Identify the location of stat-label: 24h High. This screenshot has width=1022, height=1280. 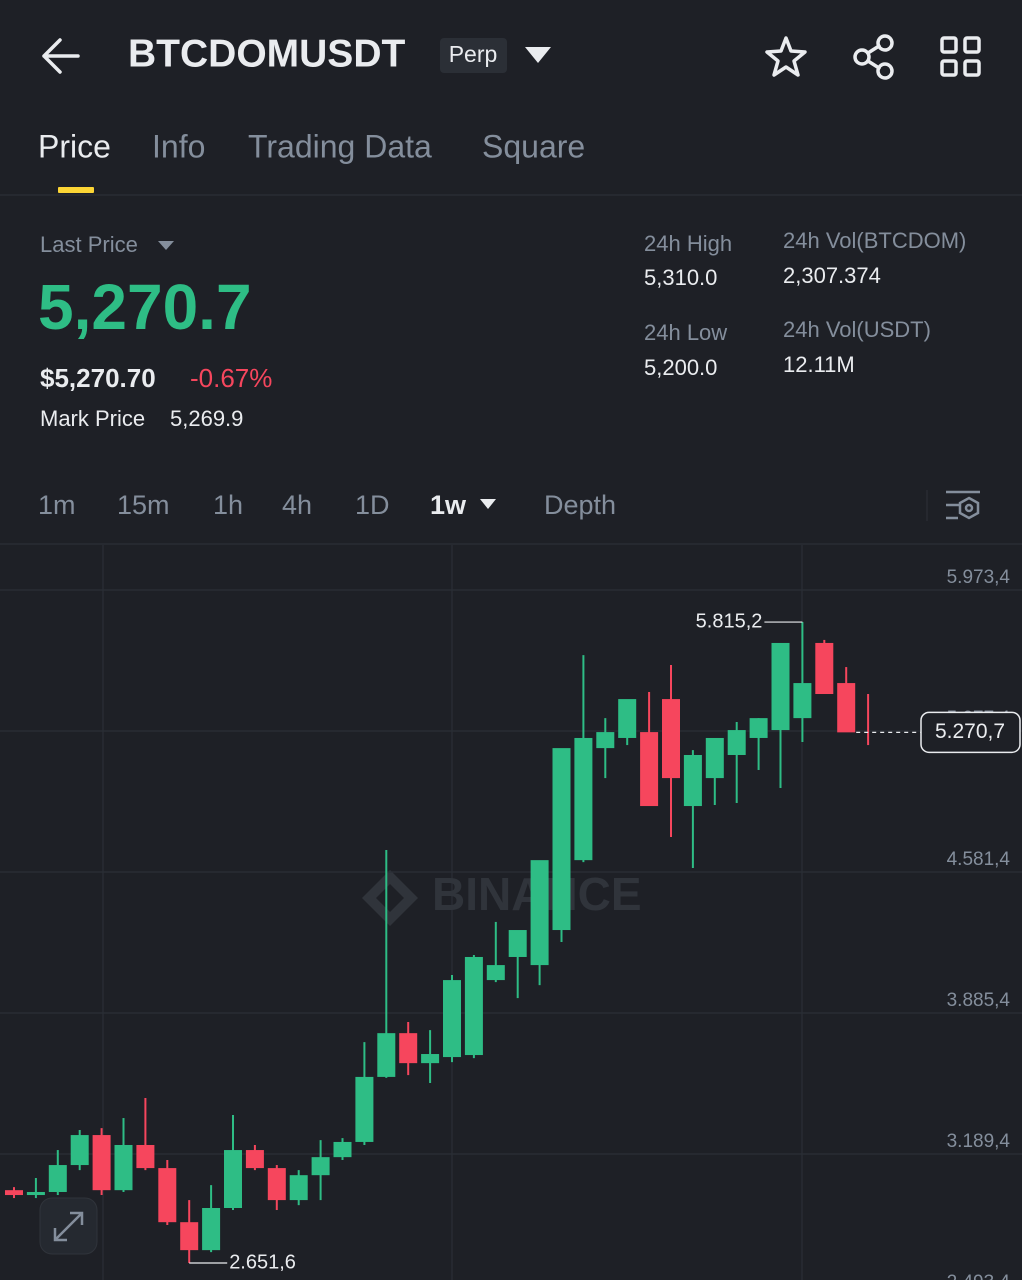
(688, 243).